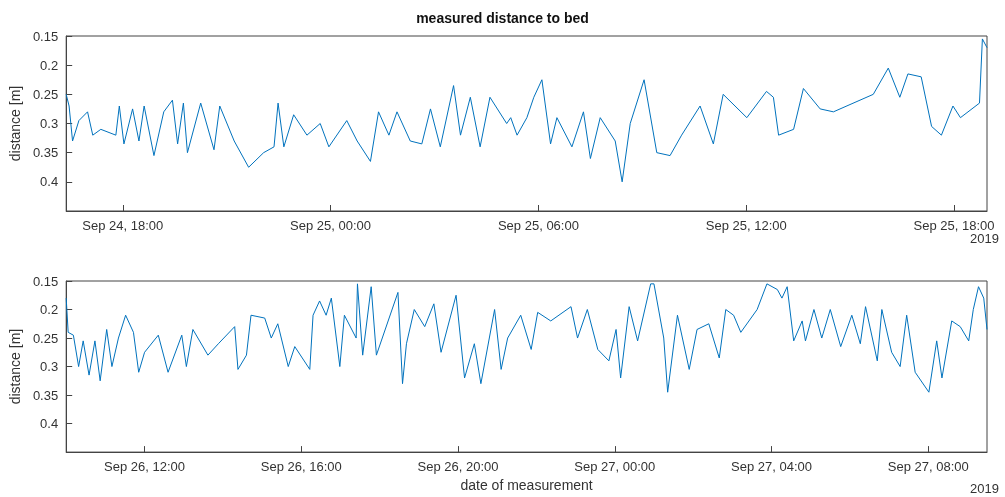  What do you see at coordinates (538, 225) in the screenshot?
I see `x-tick-label: Sep 25, 06:00` at bounding box center [538, 225].